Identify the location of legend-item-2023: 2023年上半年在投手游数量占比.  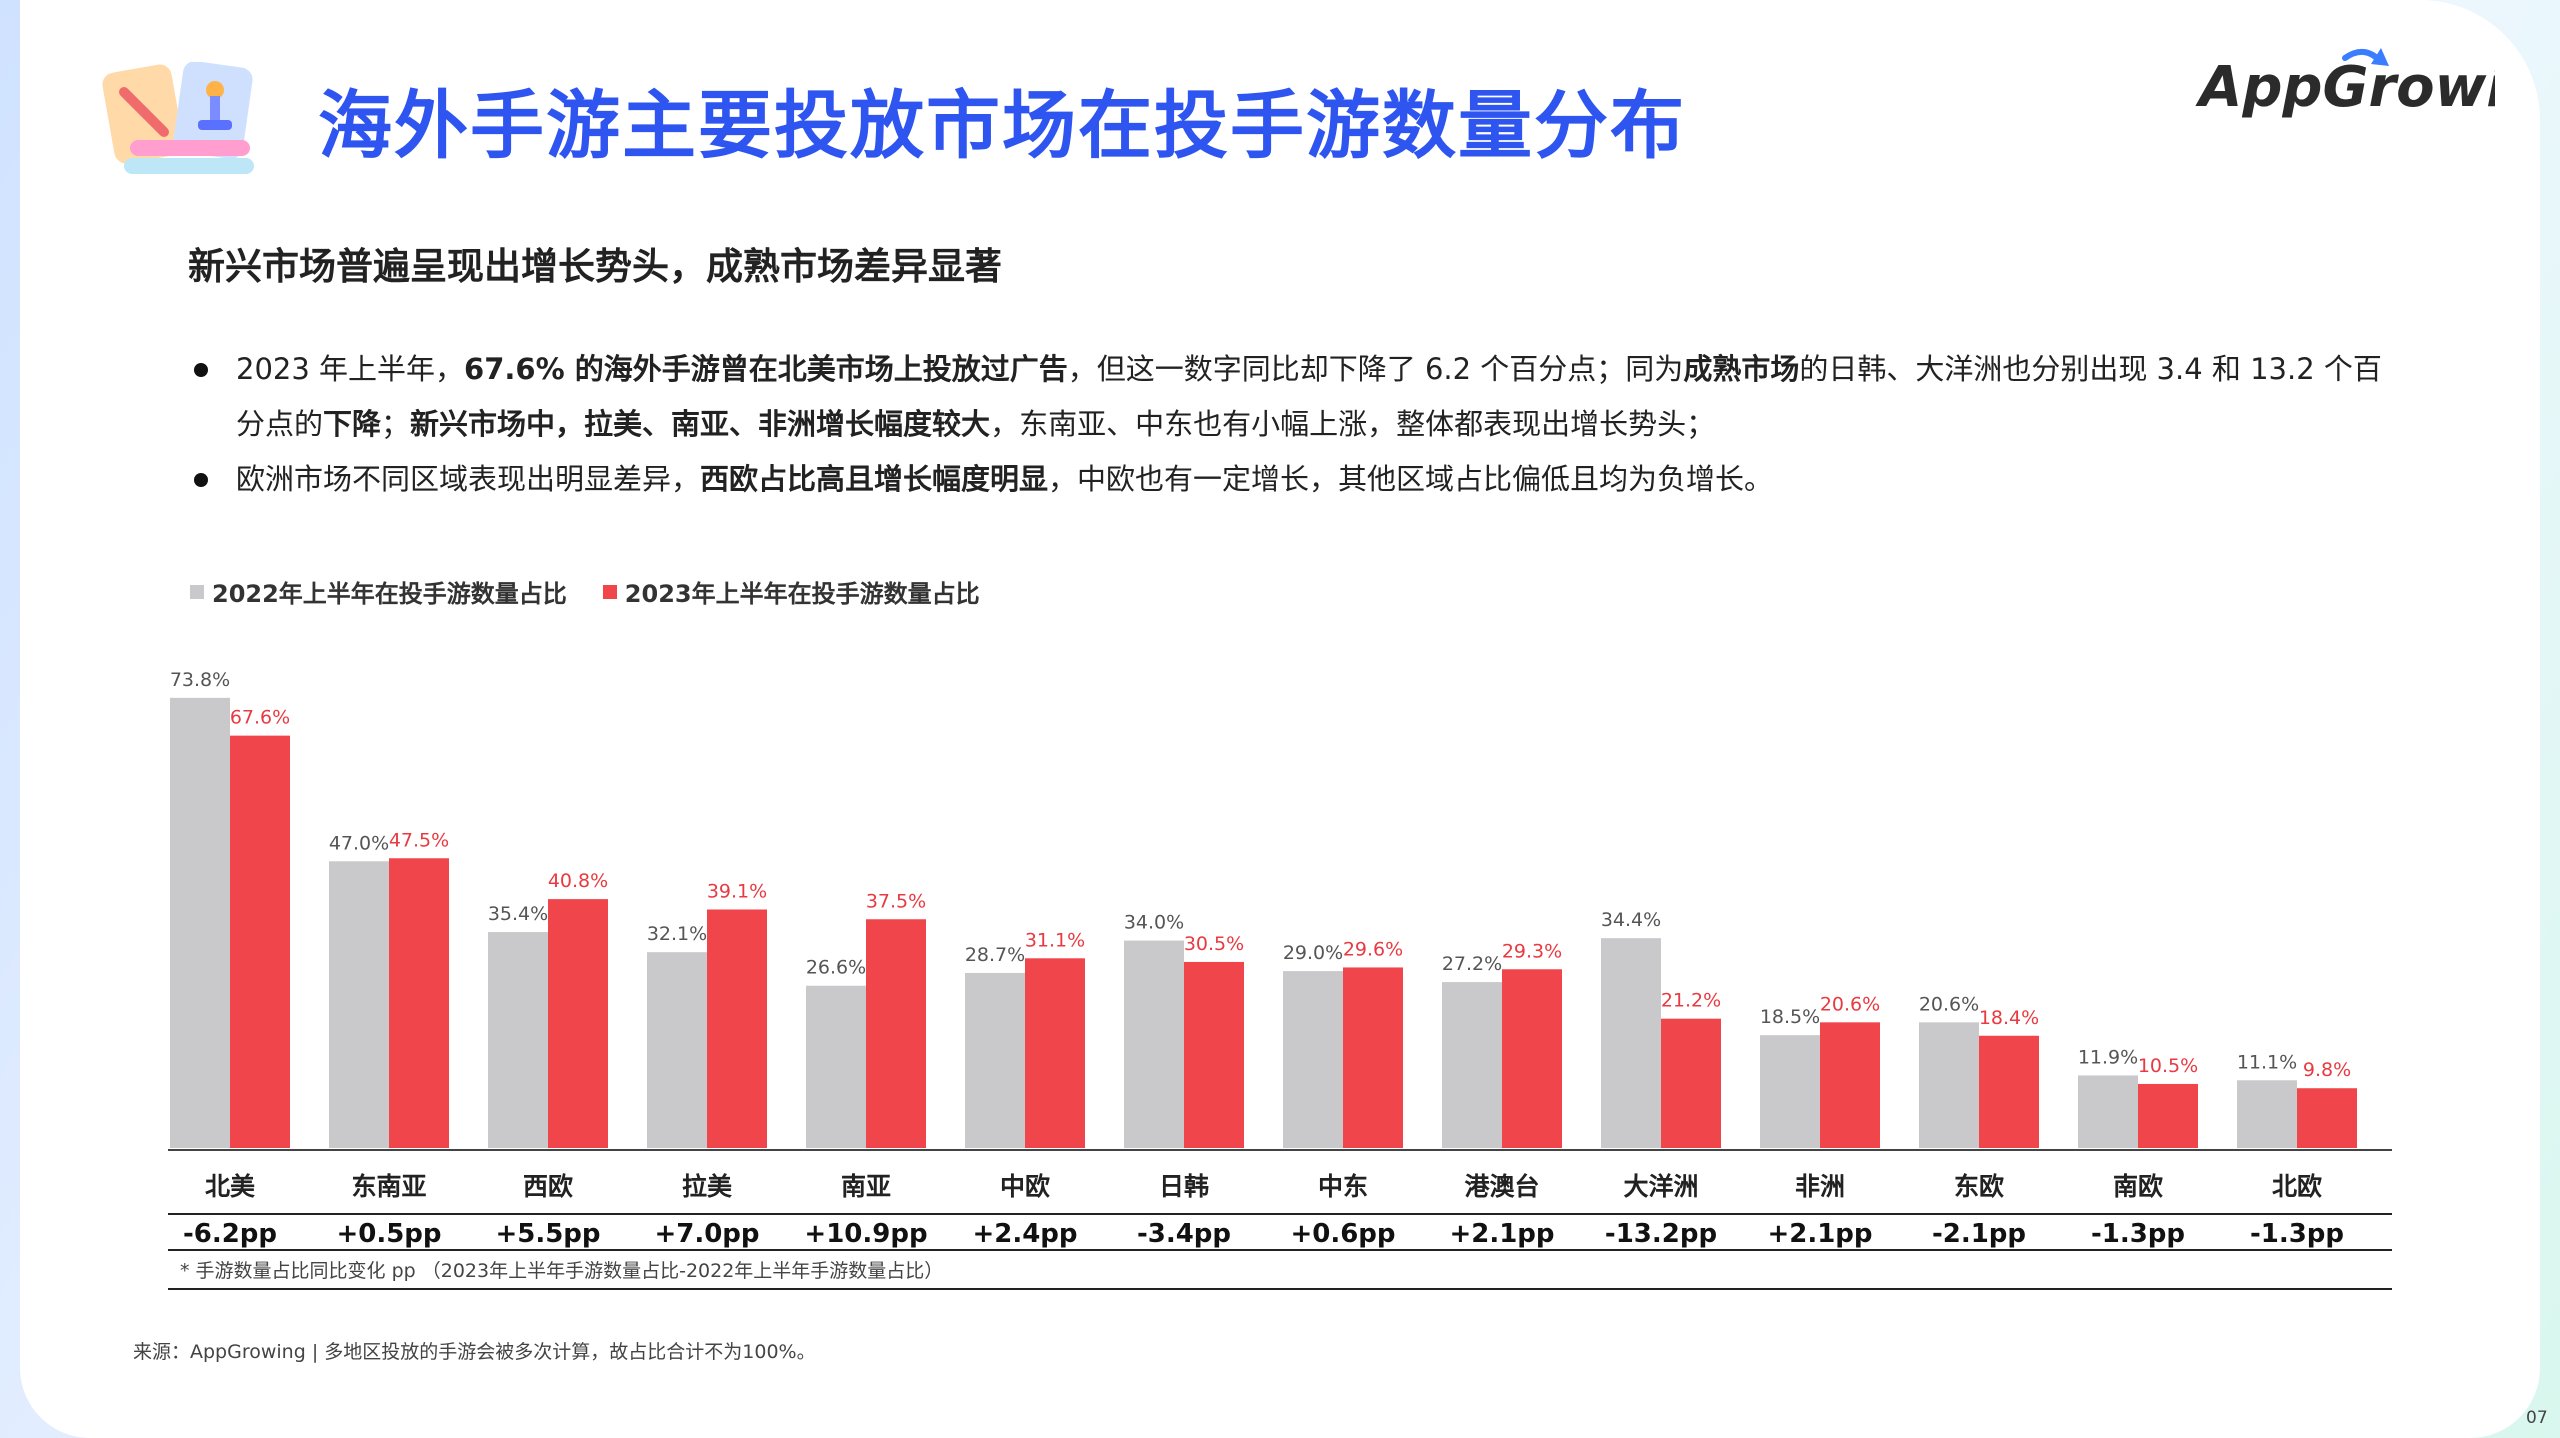
(791, 591).